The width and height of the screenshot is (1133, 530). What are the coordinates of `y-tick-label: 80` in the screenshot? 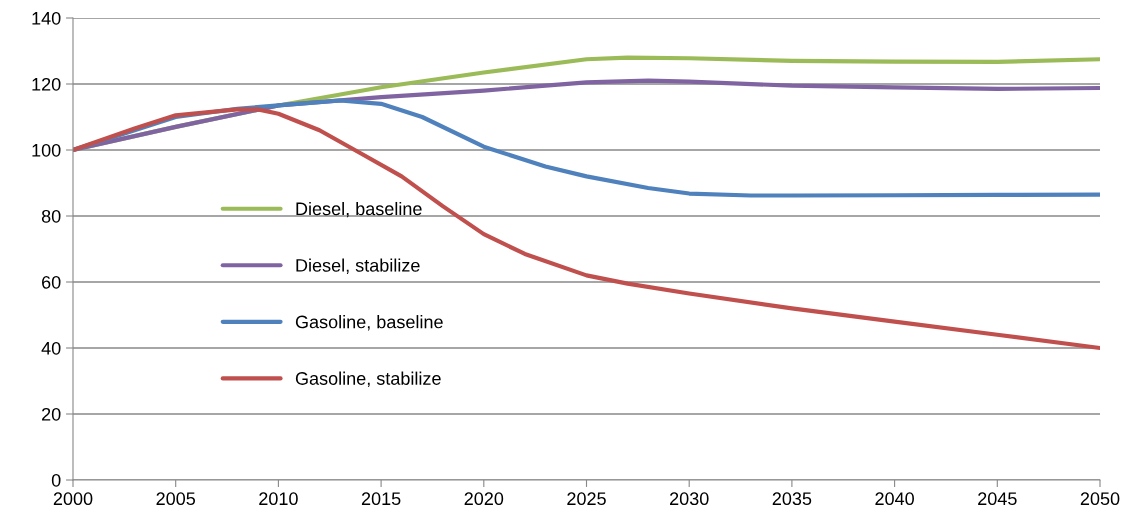 It's located at (51, 216).